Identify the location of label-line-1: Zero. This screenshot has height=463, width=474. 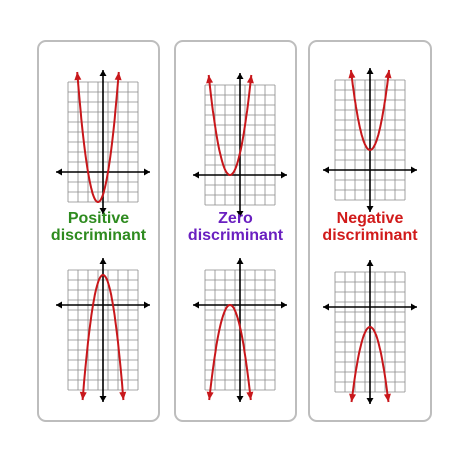
(235, 218).